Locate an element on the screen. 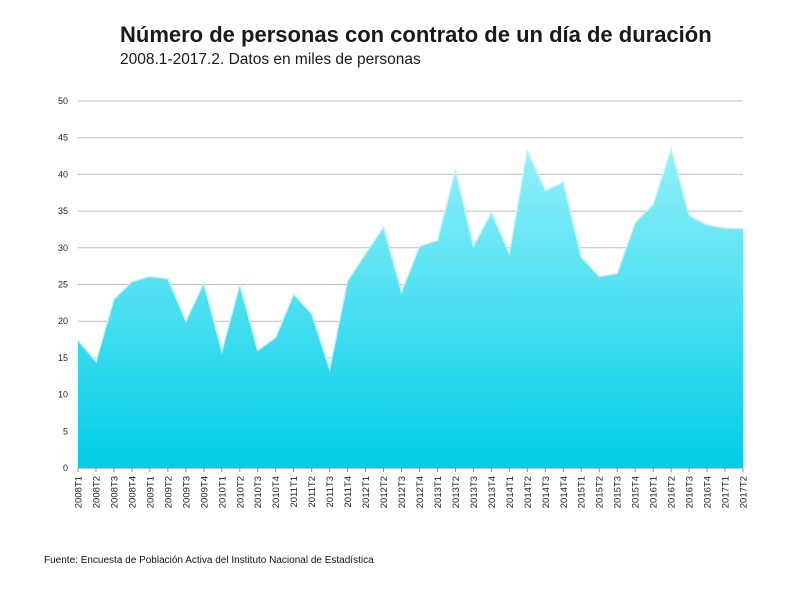  x-tick-label: 2012T3 is located at coordinates (402, 492).